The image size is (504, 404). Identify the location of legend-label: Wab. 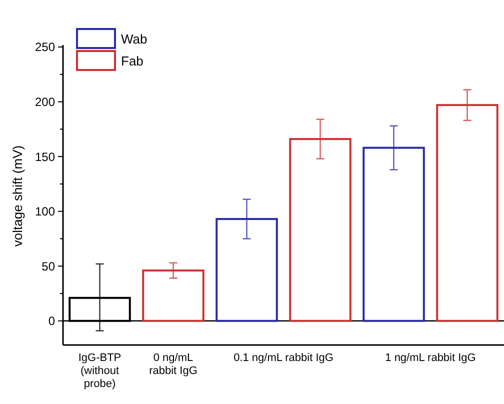
(134, 39).